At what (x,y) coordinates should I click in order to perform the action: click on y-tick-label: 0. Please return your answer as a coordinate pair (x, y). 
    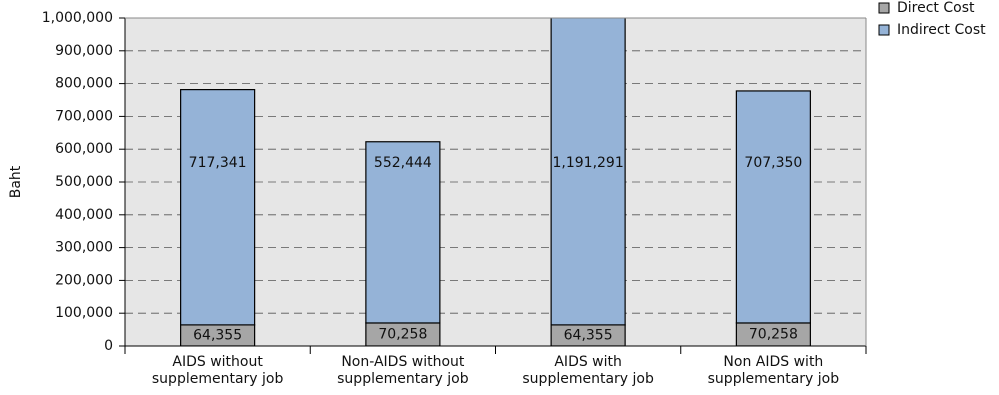
    Looking at the image, I should click on (108, 346).